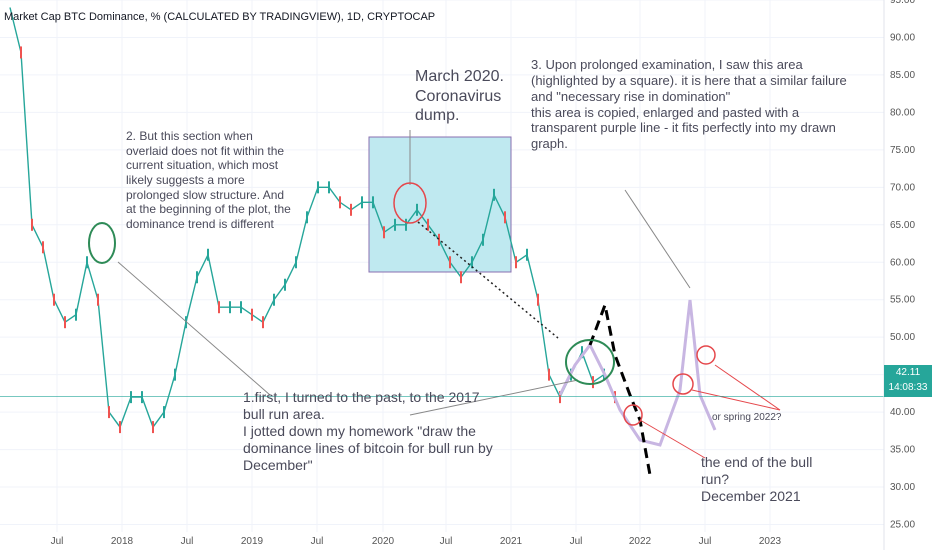  What do you see at coordinates (902, 225) in the screenshot?
I see `y-tick-label: 65.00` at bounding box center [902, 225].